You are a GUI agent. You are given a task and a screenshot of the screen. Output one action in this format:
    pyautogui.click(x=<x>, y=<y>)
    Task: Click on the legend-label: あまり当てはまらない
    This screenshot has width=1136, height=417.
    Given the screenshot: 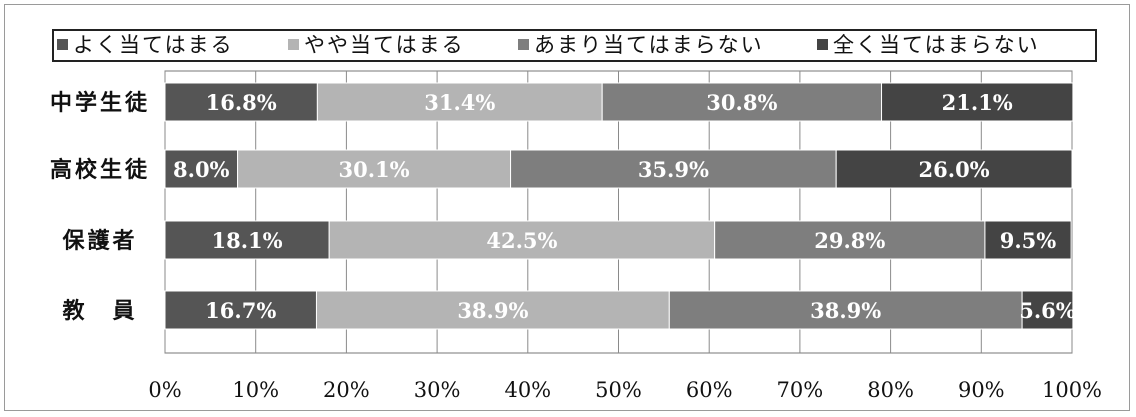 What is the action you would take?
    pyautogui.click(x=649, y=45)
    